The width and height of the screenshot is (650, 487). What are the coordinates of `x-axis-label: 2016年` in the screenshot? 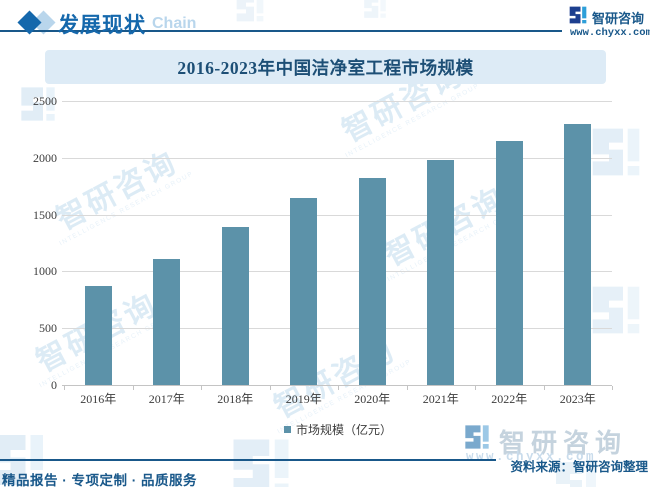 It's located at (98, 399).